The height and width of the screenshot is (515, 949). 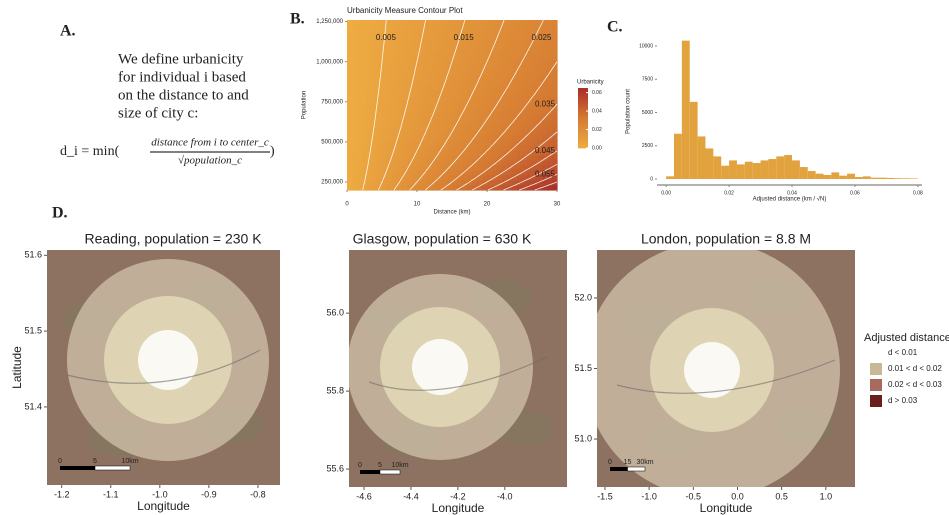 What do you see at coordinates (597, 93) in the screenshot?
I see `colorbar-label: 0.06` at bounding box center [597, 93].